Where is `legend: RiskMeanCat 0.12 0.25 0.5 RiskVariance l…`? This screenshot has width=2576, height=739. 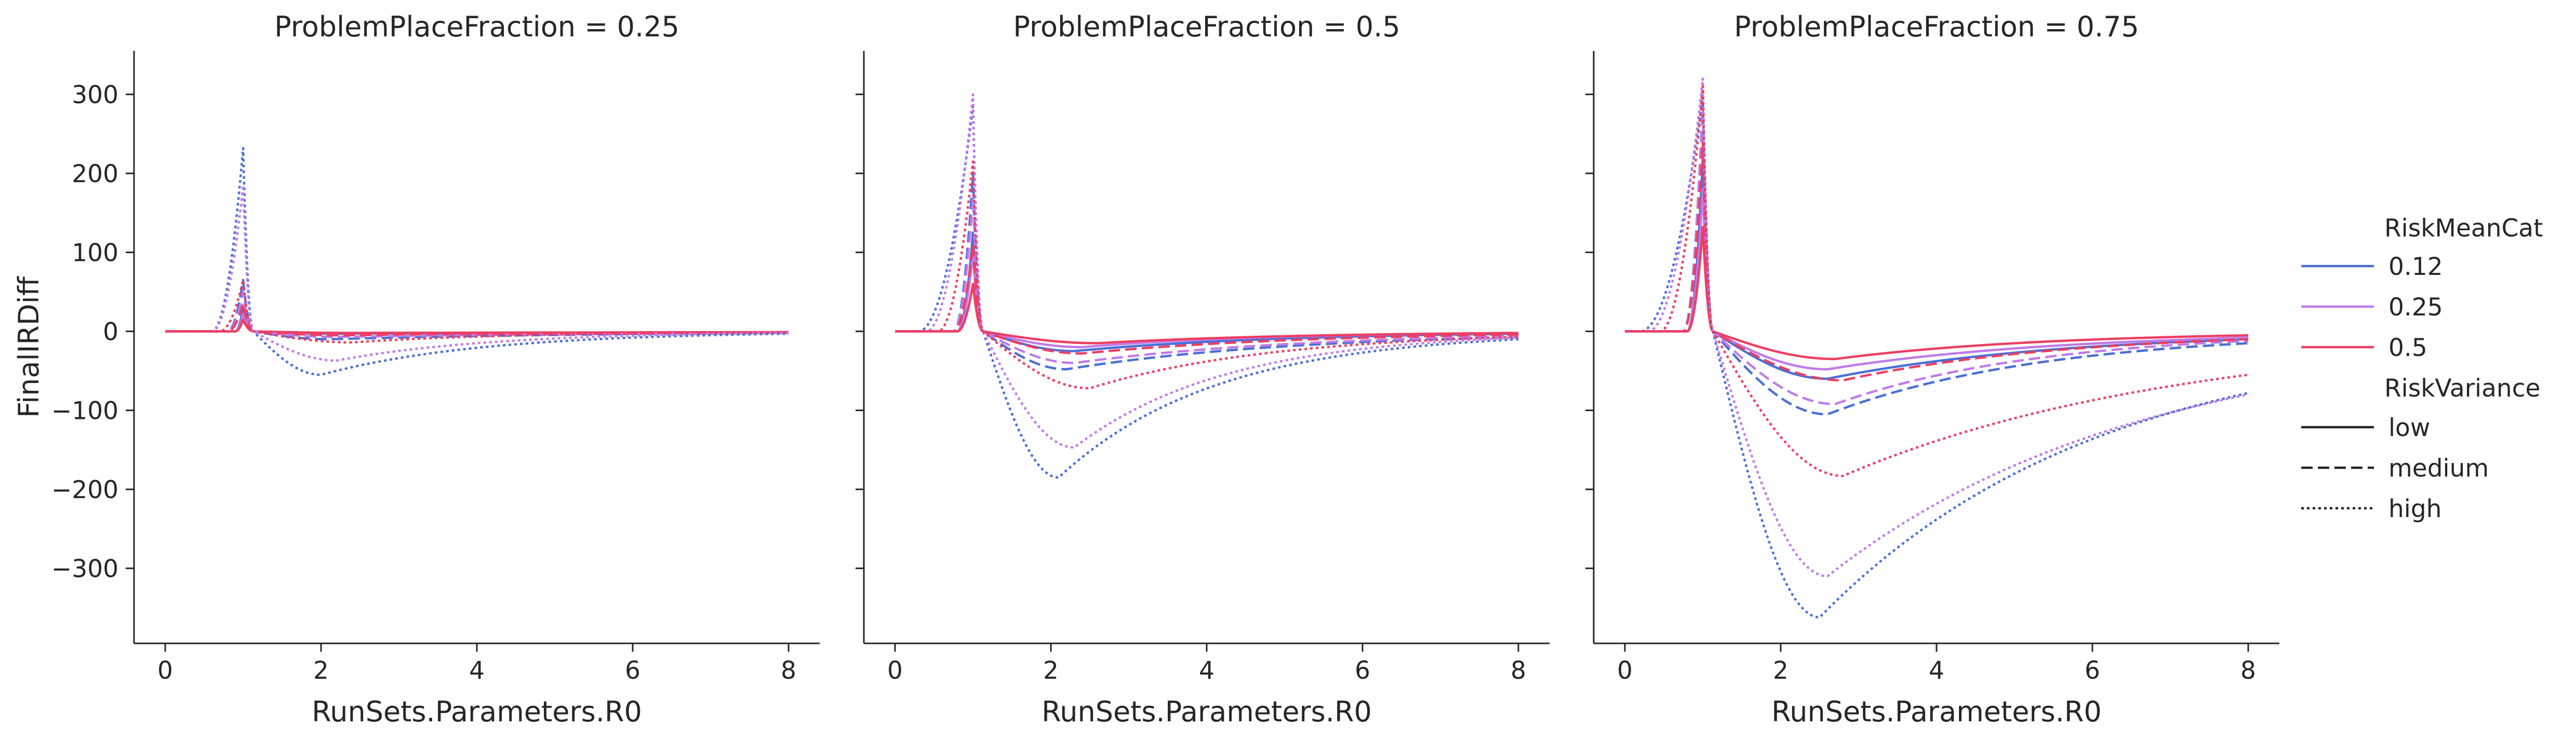 legend: RiskMeanCat 0.12 0.25 0.5 RiskVariance l… is located at coordinates (2422, 368).